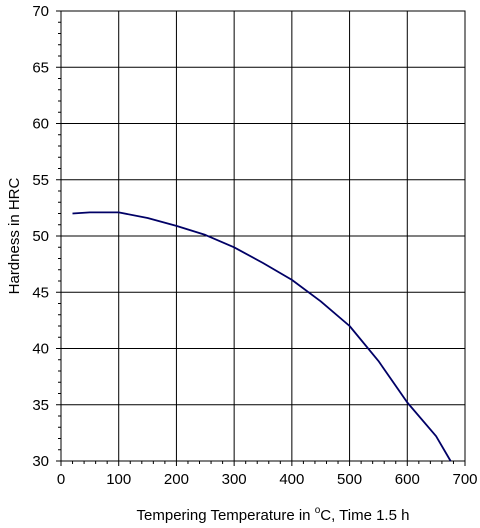 This screenshot has height=528, width=480. What do you see at coordinates (176, 479) in the screenshot?
I see `x-tick-label: 200` at bounding box center [176, 479].